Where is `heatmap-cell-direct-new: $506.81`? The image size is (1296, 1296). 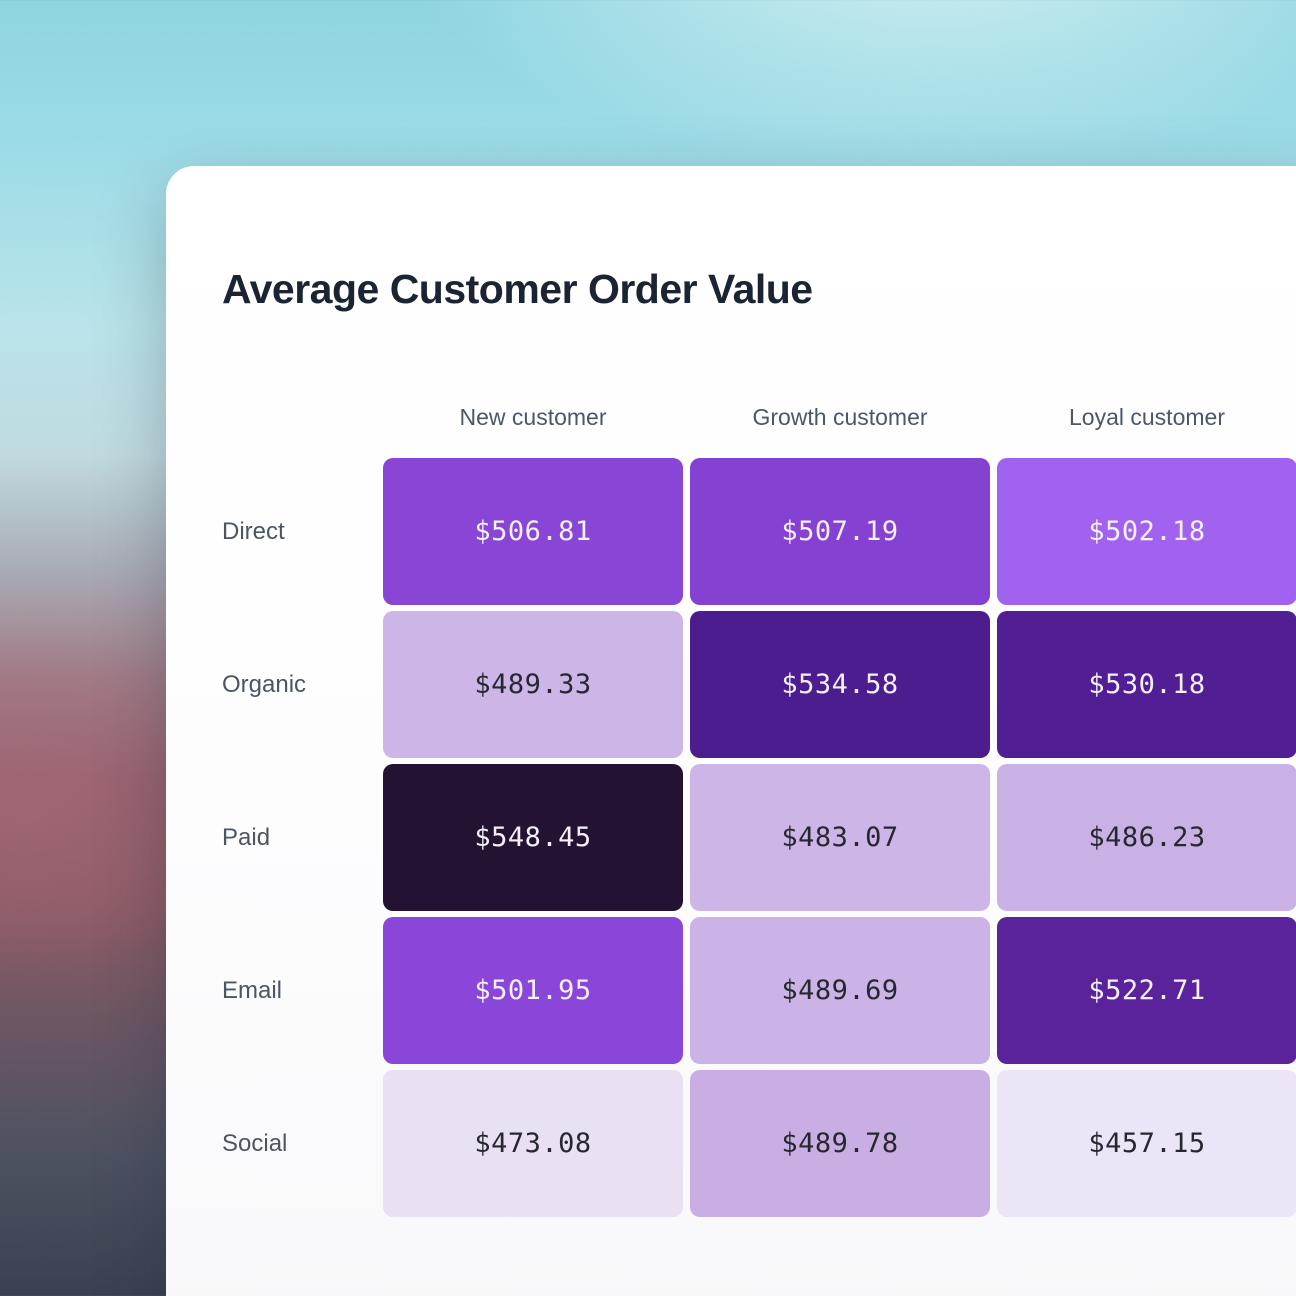 heatmap-cell-direct-new: $506.81 is located at coordinates (533, 531).